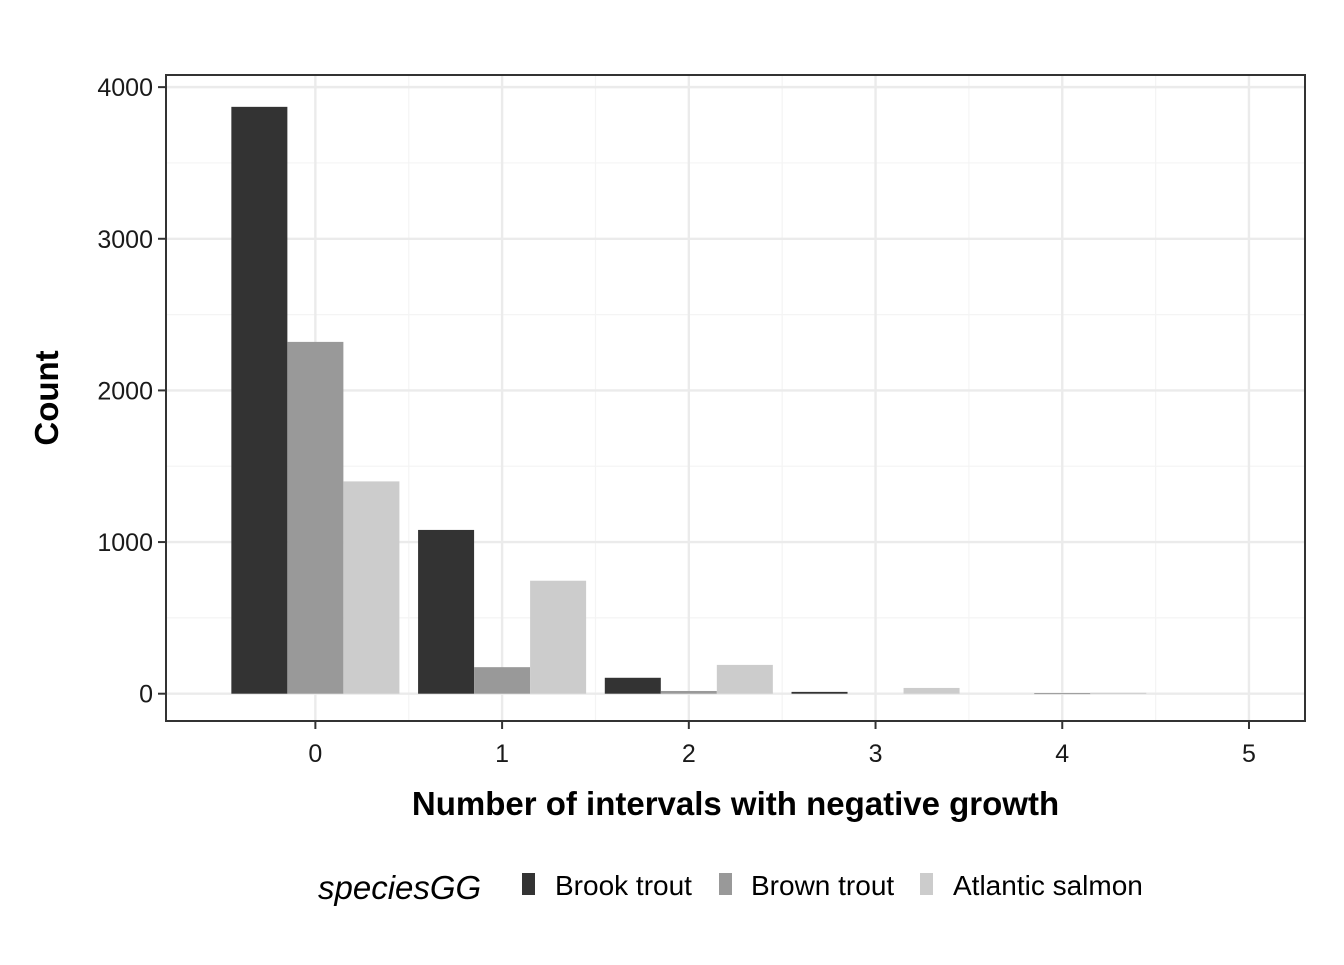 The image size is (1344, 965). What do you see at coordinates (1048, 885) in the screenshot?
I see `legend-label: Atlantic salmon` at bounding box center [1048, 885].